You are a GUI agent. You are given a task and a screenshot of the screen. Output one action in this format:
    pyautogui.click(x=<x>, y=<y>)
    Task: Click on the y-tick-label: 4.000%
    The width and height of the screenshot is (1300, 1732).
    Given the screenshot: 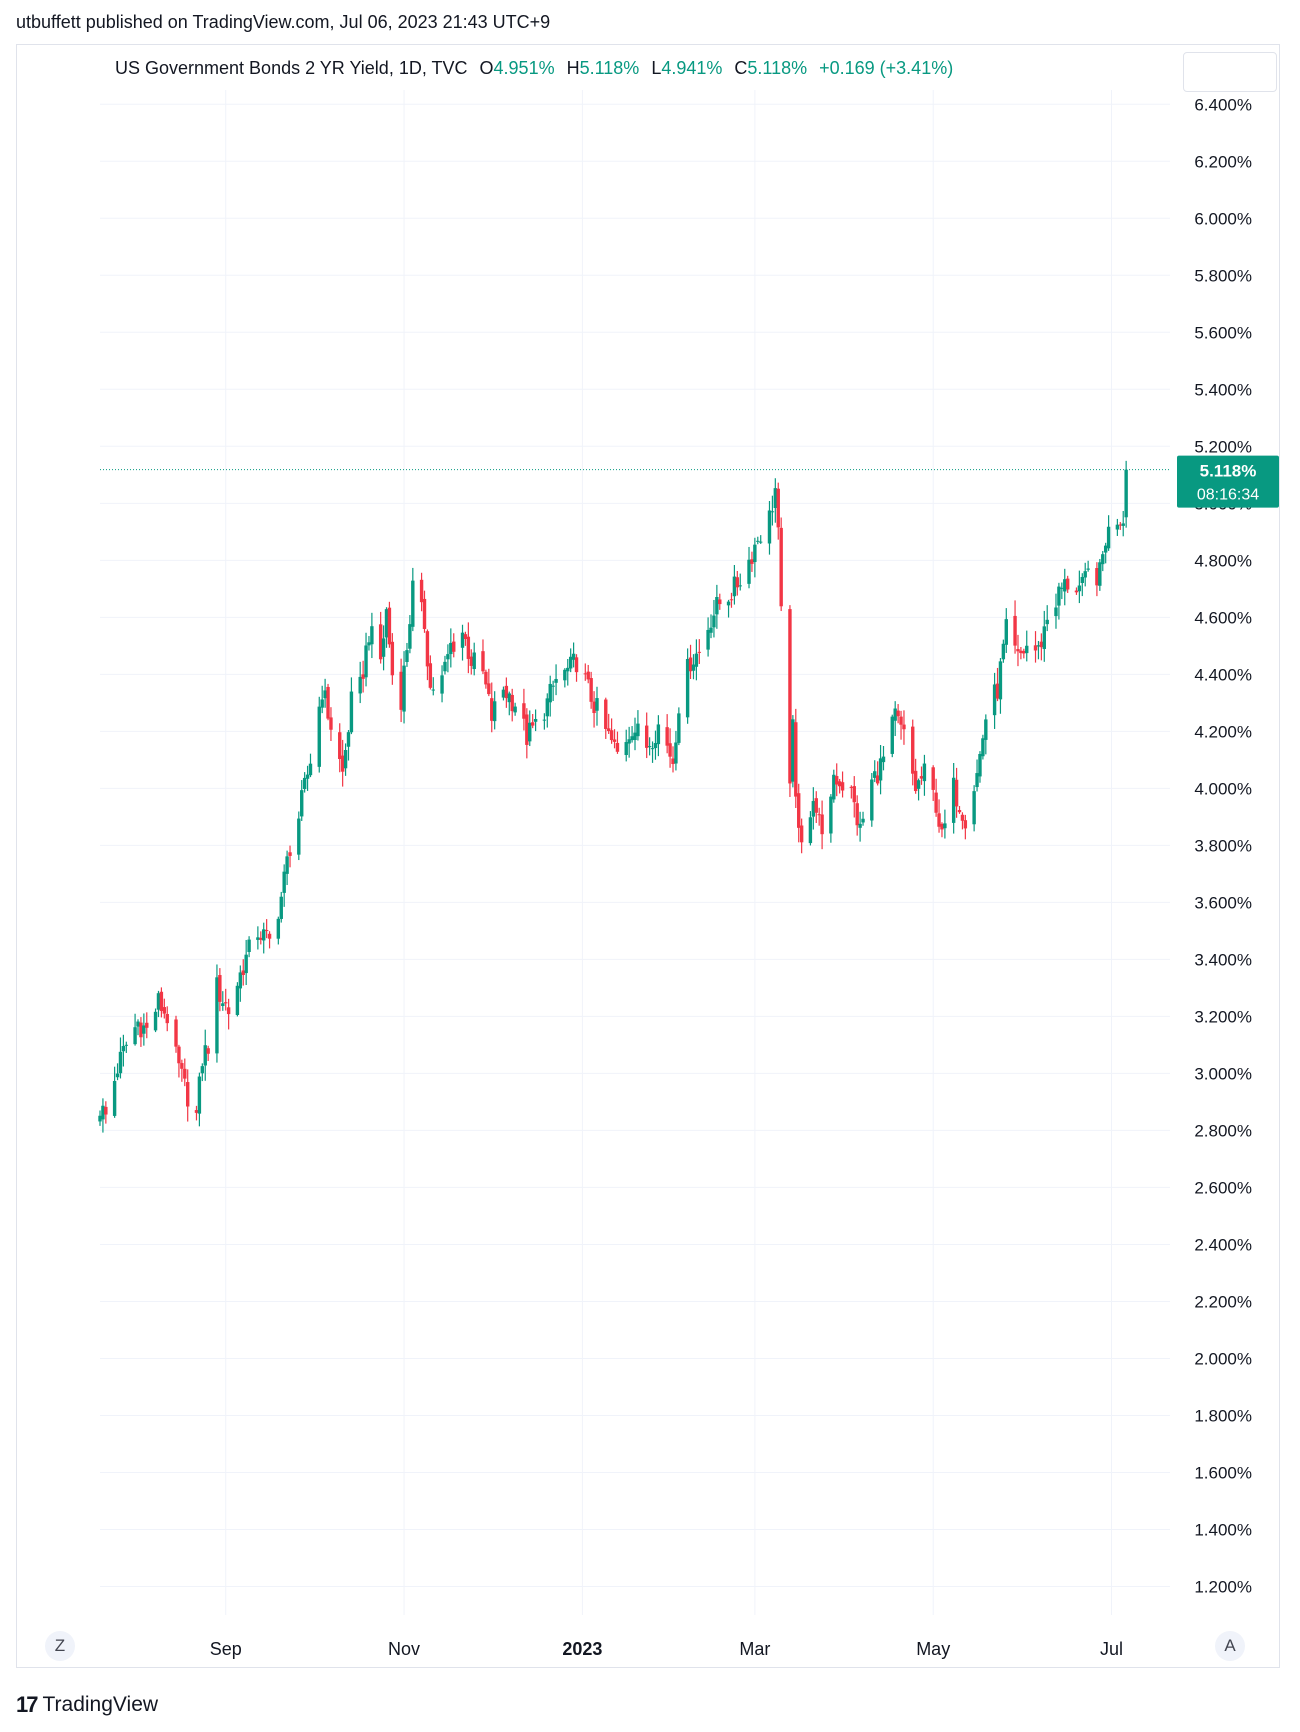 What is the action you would take?
    pyautogui.click(x=1223, y=788)
    